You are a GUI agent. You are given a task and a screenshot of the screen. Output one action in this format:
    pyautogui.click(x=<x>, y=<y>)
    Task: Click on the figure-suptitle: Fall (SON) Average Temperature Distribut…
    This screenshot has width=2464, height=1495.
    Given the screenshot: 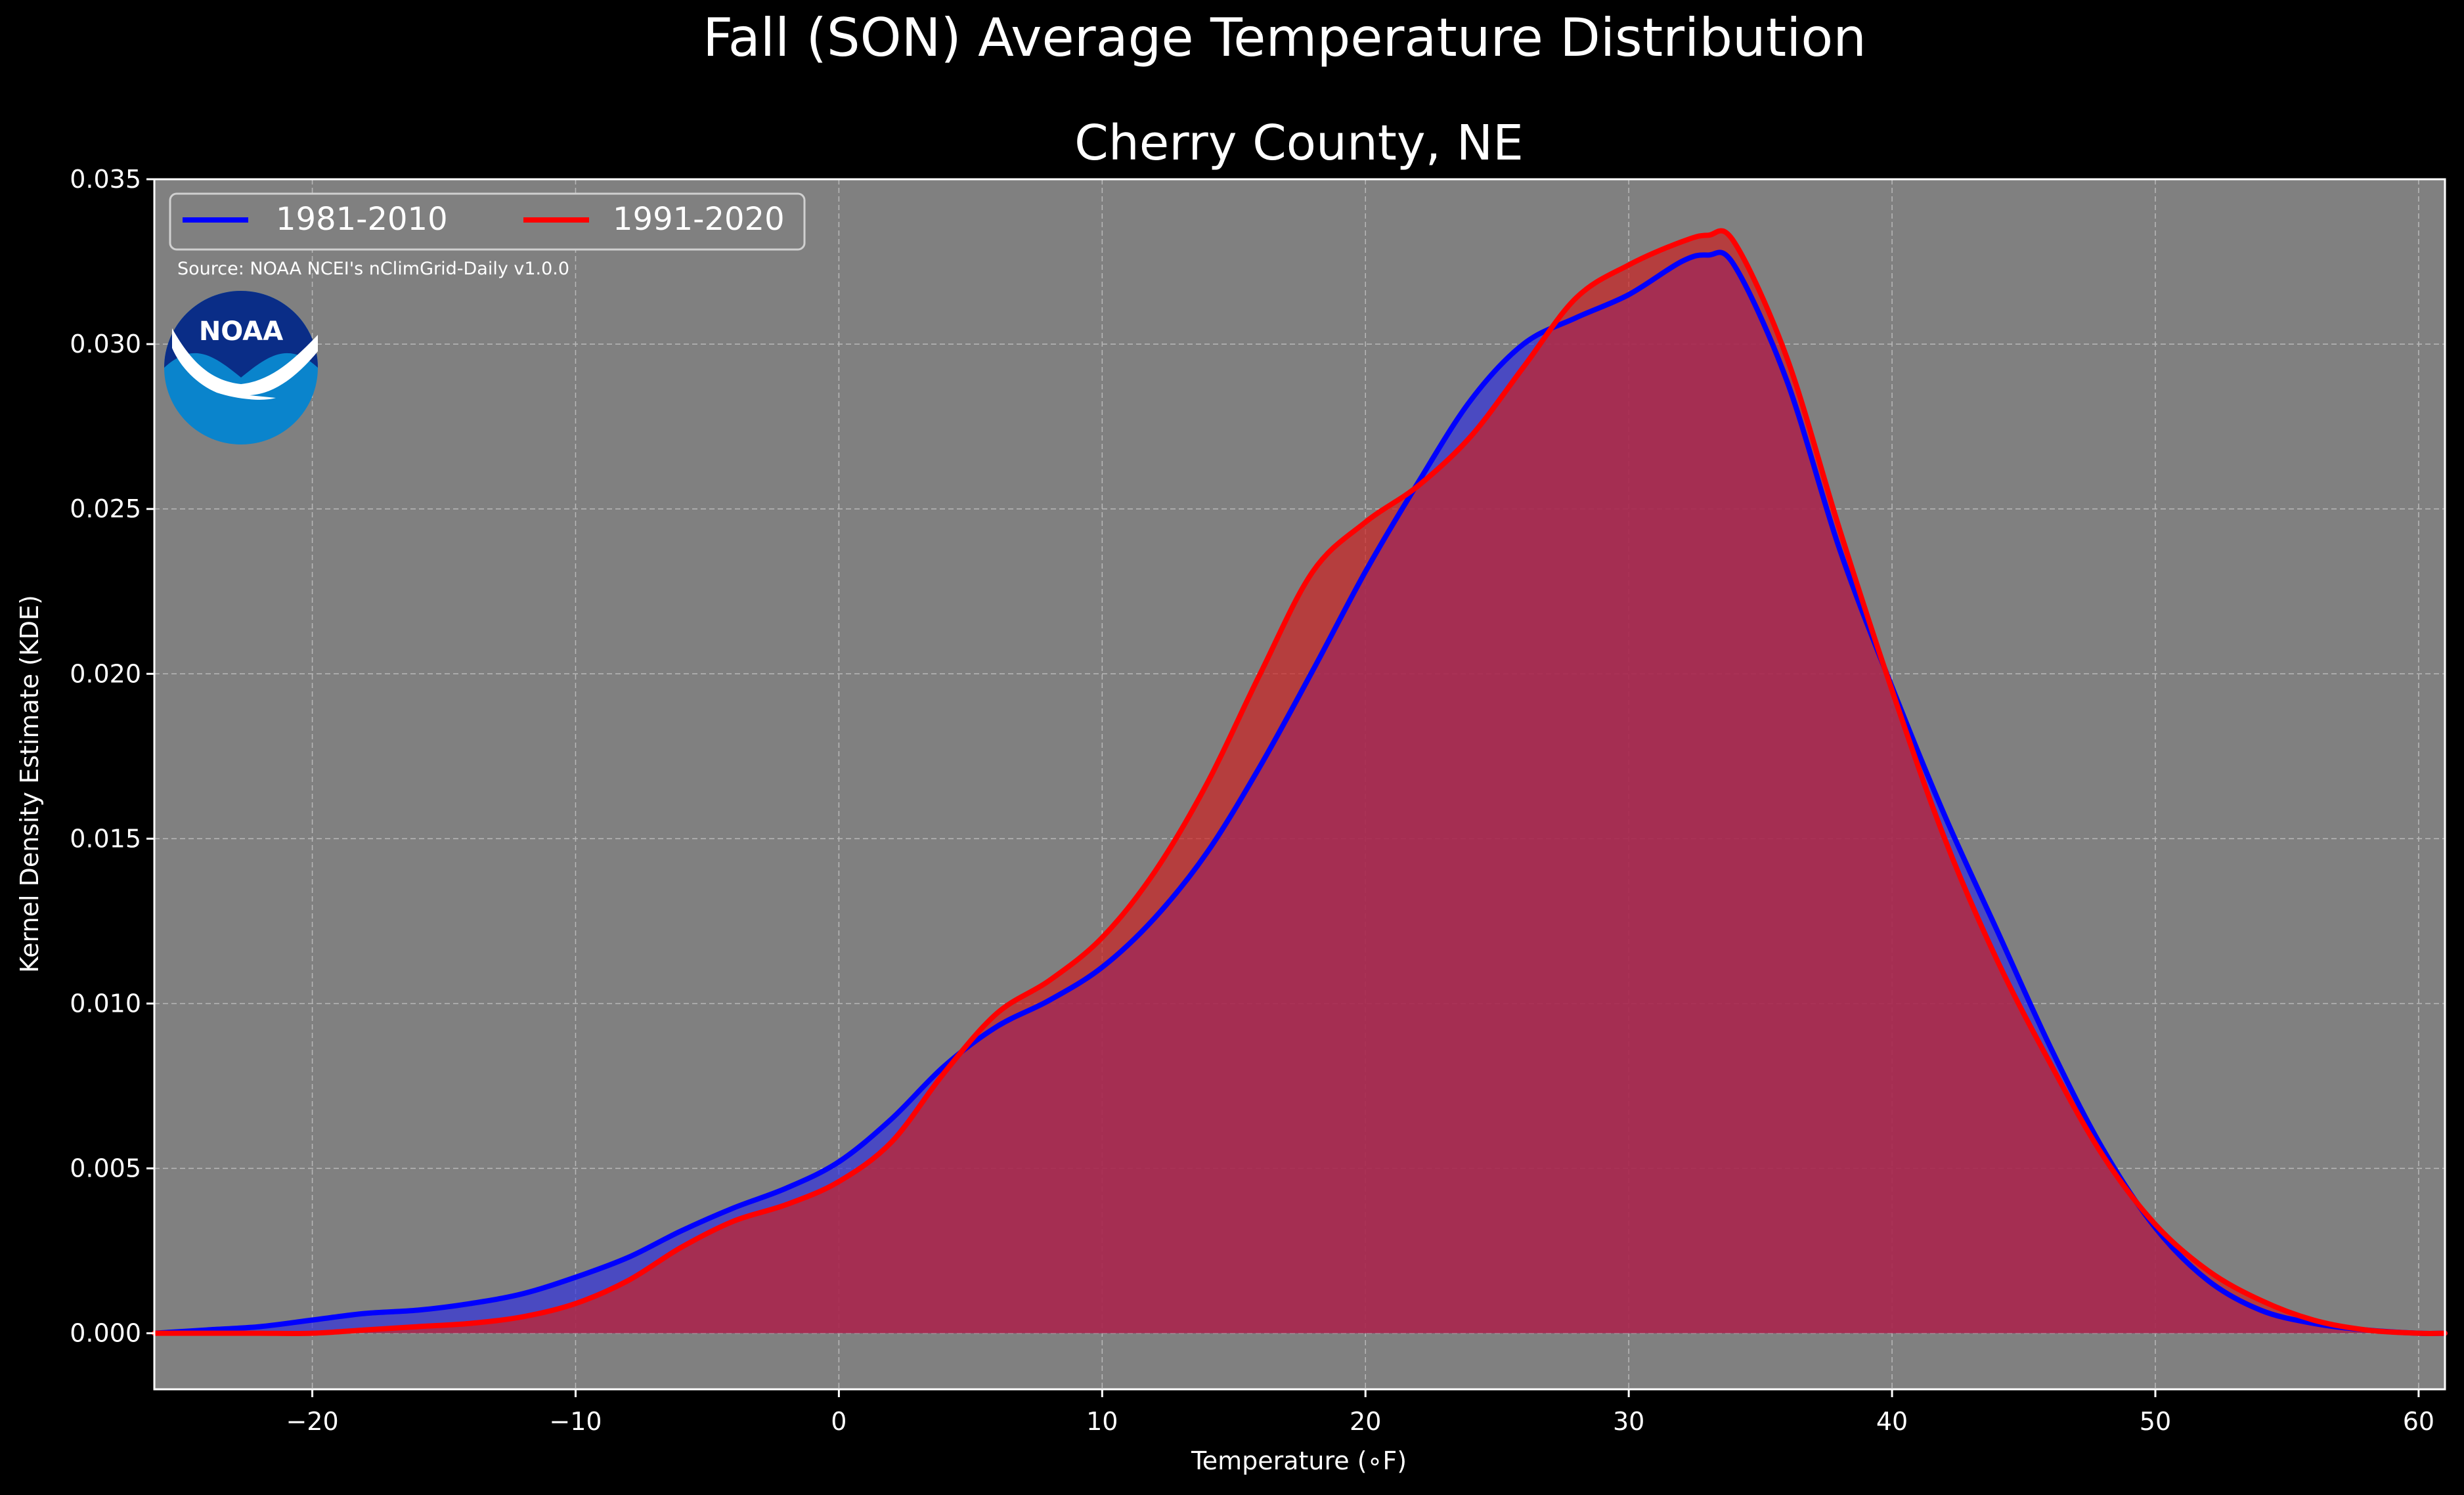 What is the action you would take?
    pyautogui.click(x=1284, y=37)
    